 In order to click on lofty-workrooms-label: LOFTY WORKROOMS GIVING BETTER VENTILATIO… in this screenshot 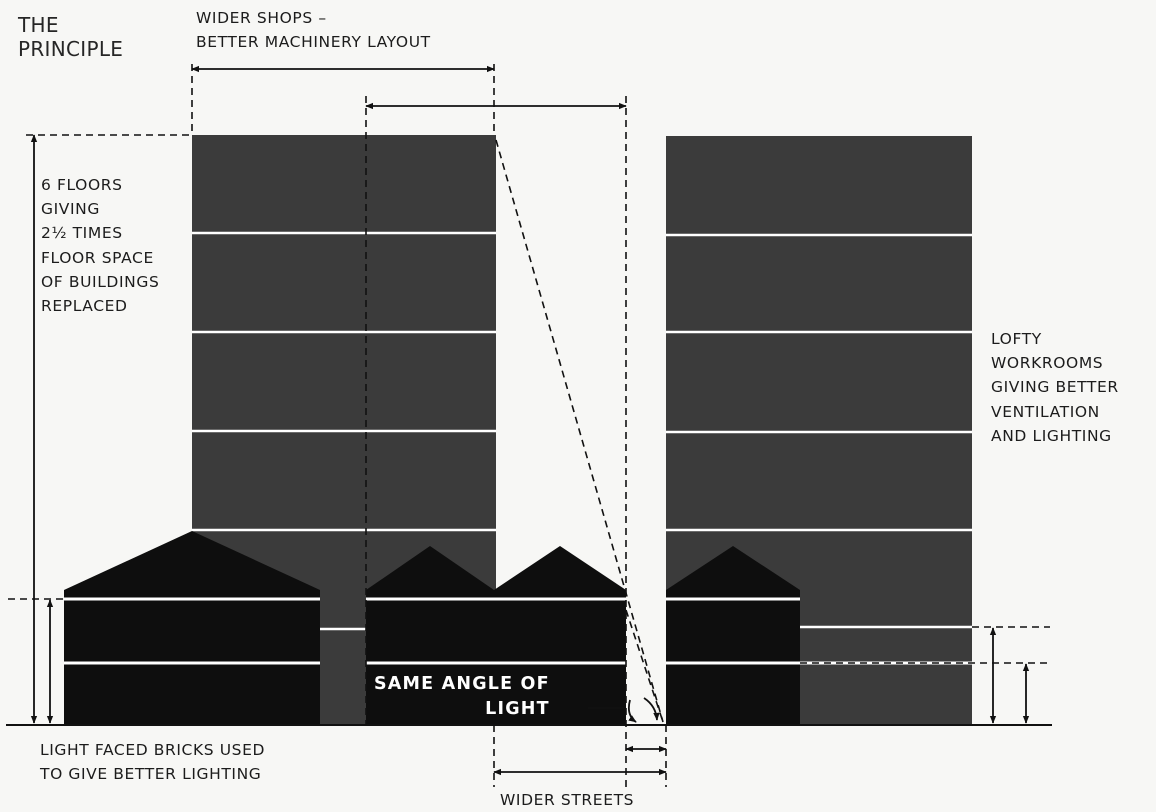, I will do `click(1055, 387)`.